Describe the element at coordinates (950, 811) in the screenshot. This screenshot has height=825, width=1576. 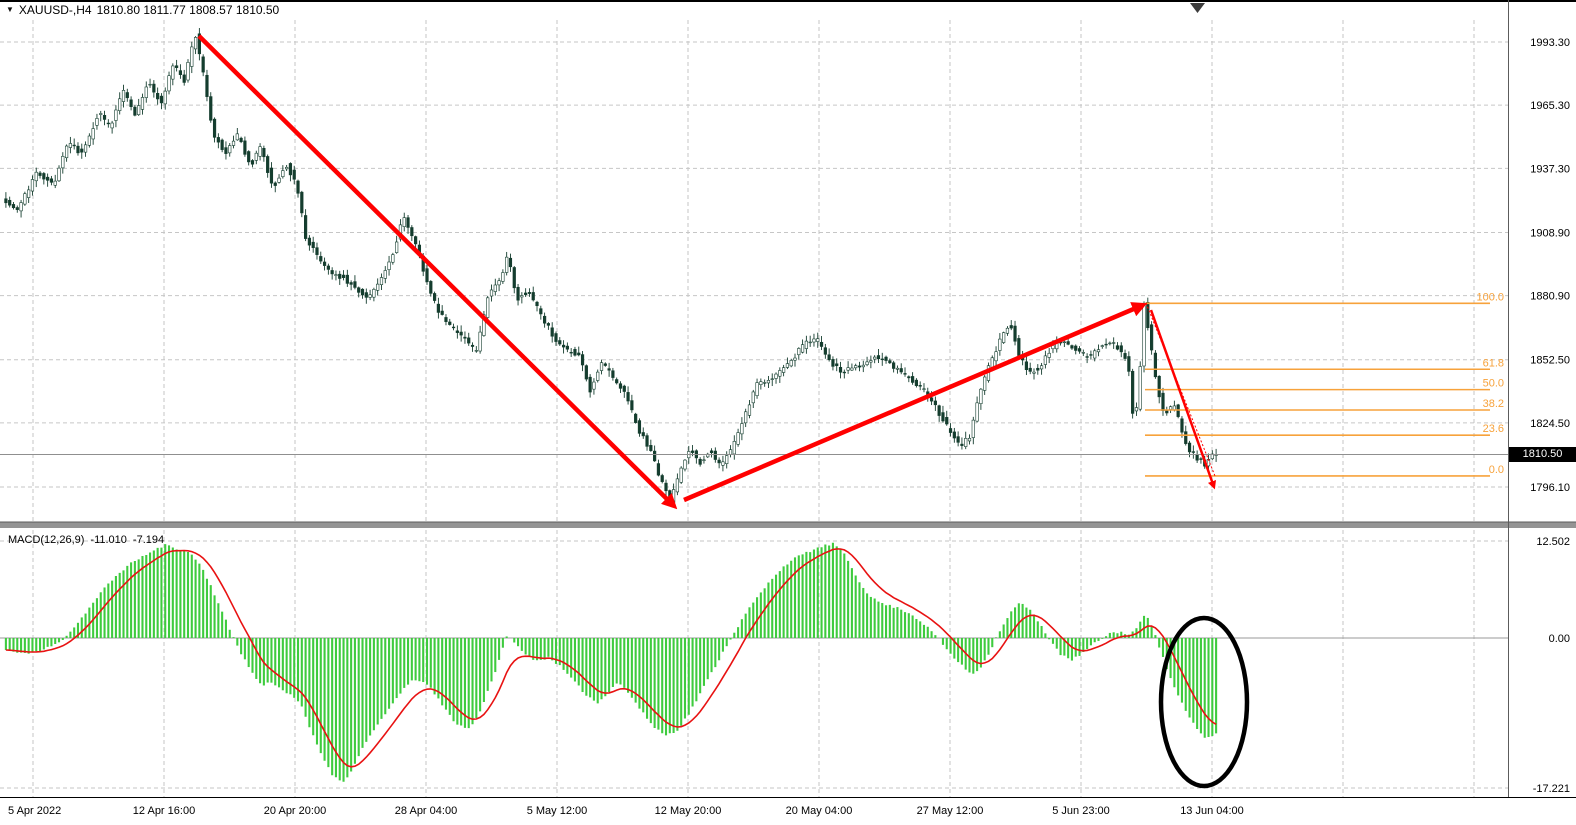
I see `time-tick-label: 27 May 12:00` at that location.